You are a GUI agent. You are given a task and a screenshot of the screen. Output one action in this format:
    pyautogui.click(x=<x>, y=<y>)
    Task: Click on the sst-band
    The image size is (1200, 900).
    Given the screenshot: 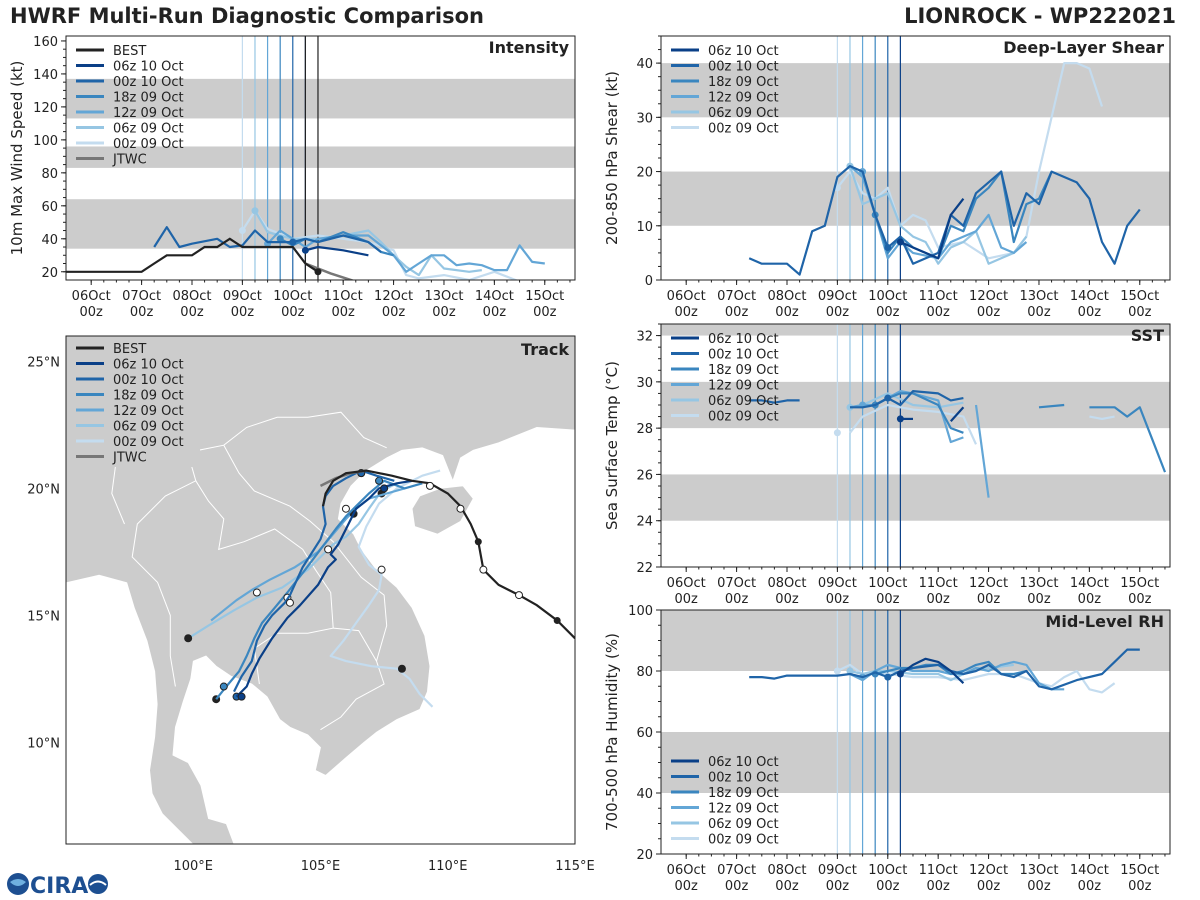 What is the action you would take?
    pyautogui.click(x=915, y=330)
    